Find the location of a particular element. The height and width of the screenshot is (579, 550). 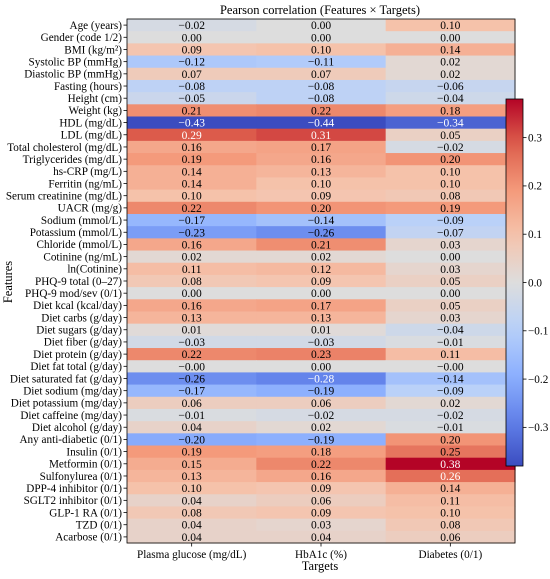

cell-value-label: −0.12 is located at coordinates (191, 63).